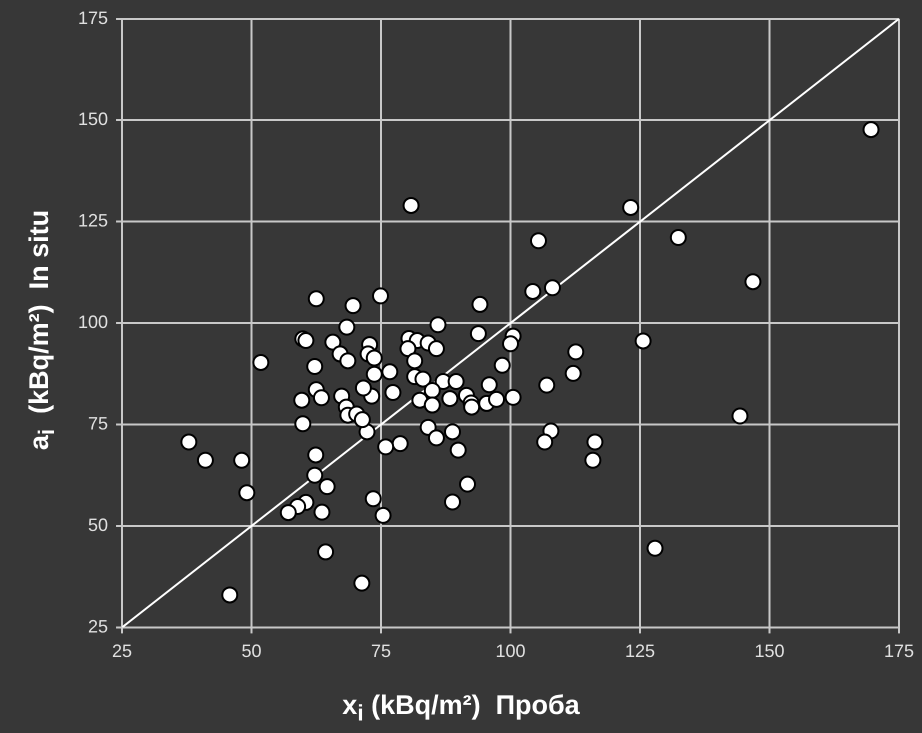 The width and height of the screenshot is (922, 733). Describe the element at coordinates (98, 524) in the screenshot. I see `y-tick-label: 50` at that location.